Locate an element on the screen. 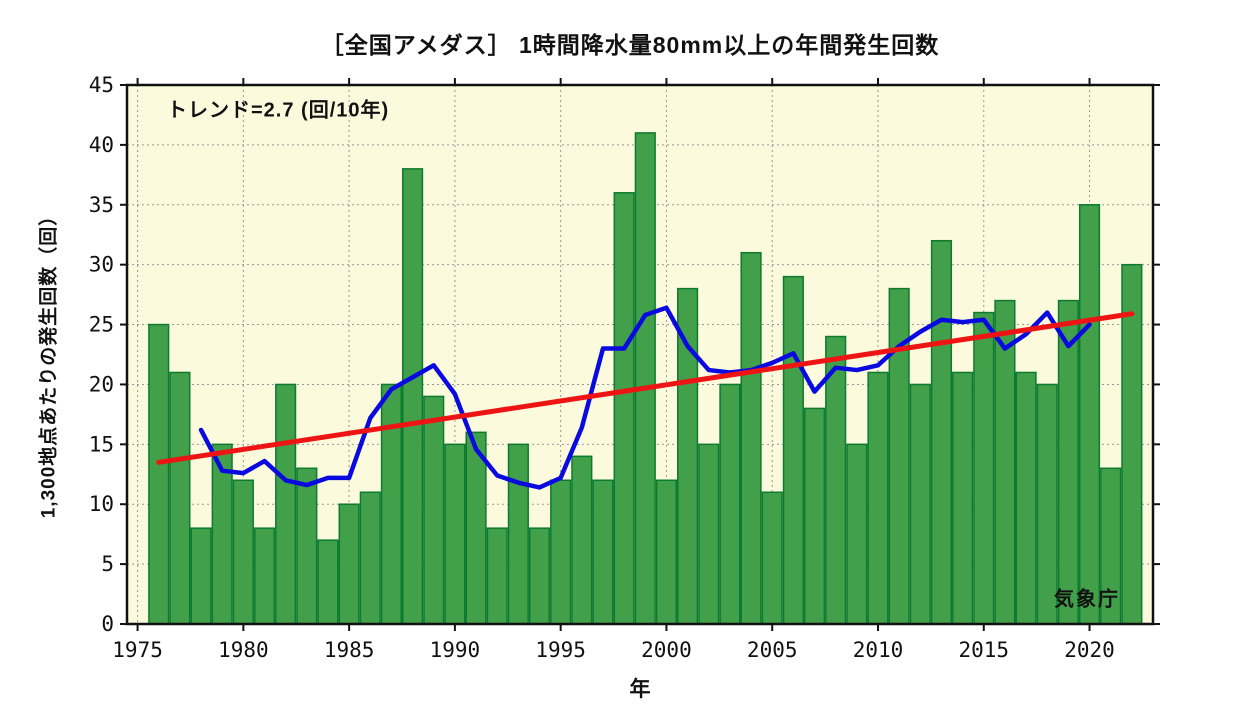 This screenshot has width=1260, height=718. bar-2003 is located at coordinates (730, 504).